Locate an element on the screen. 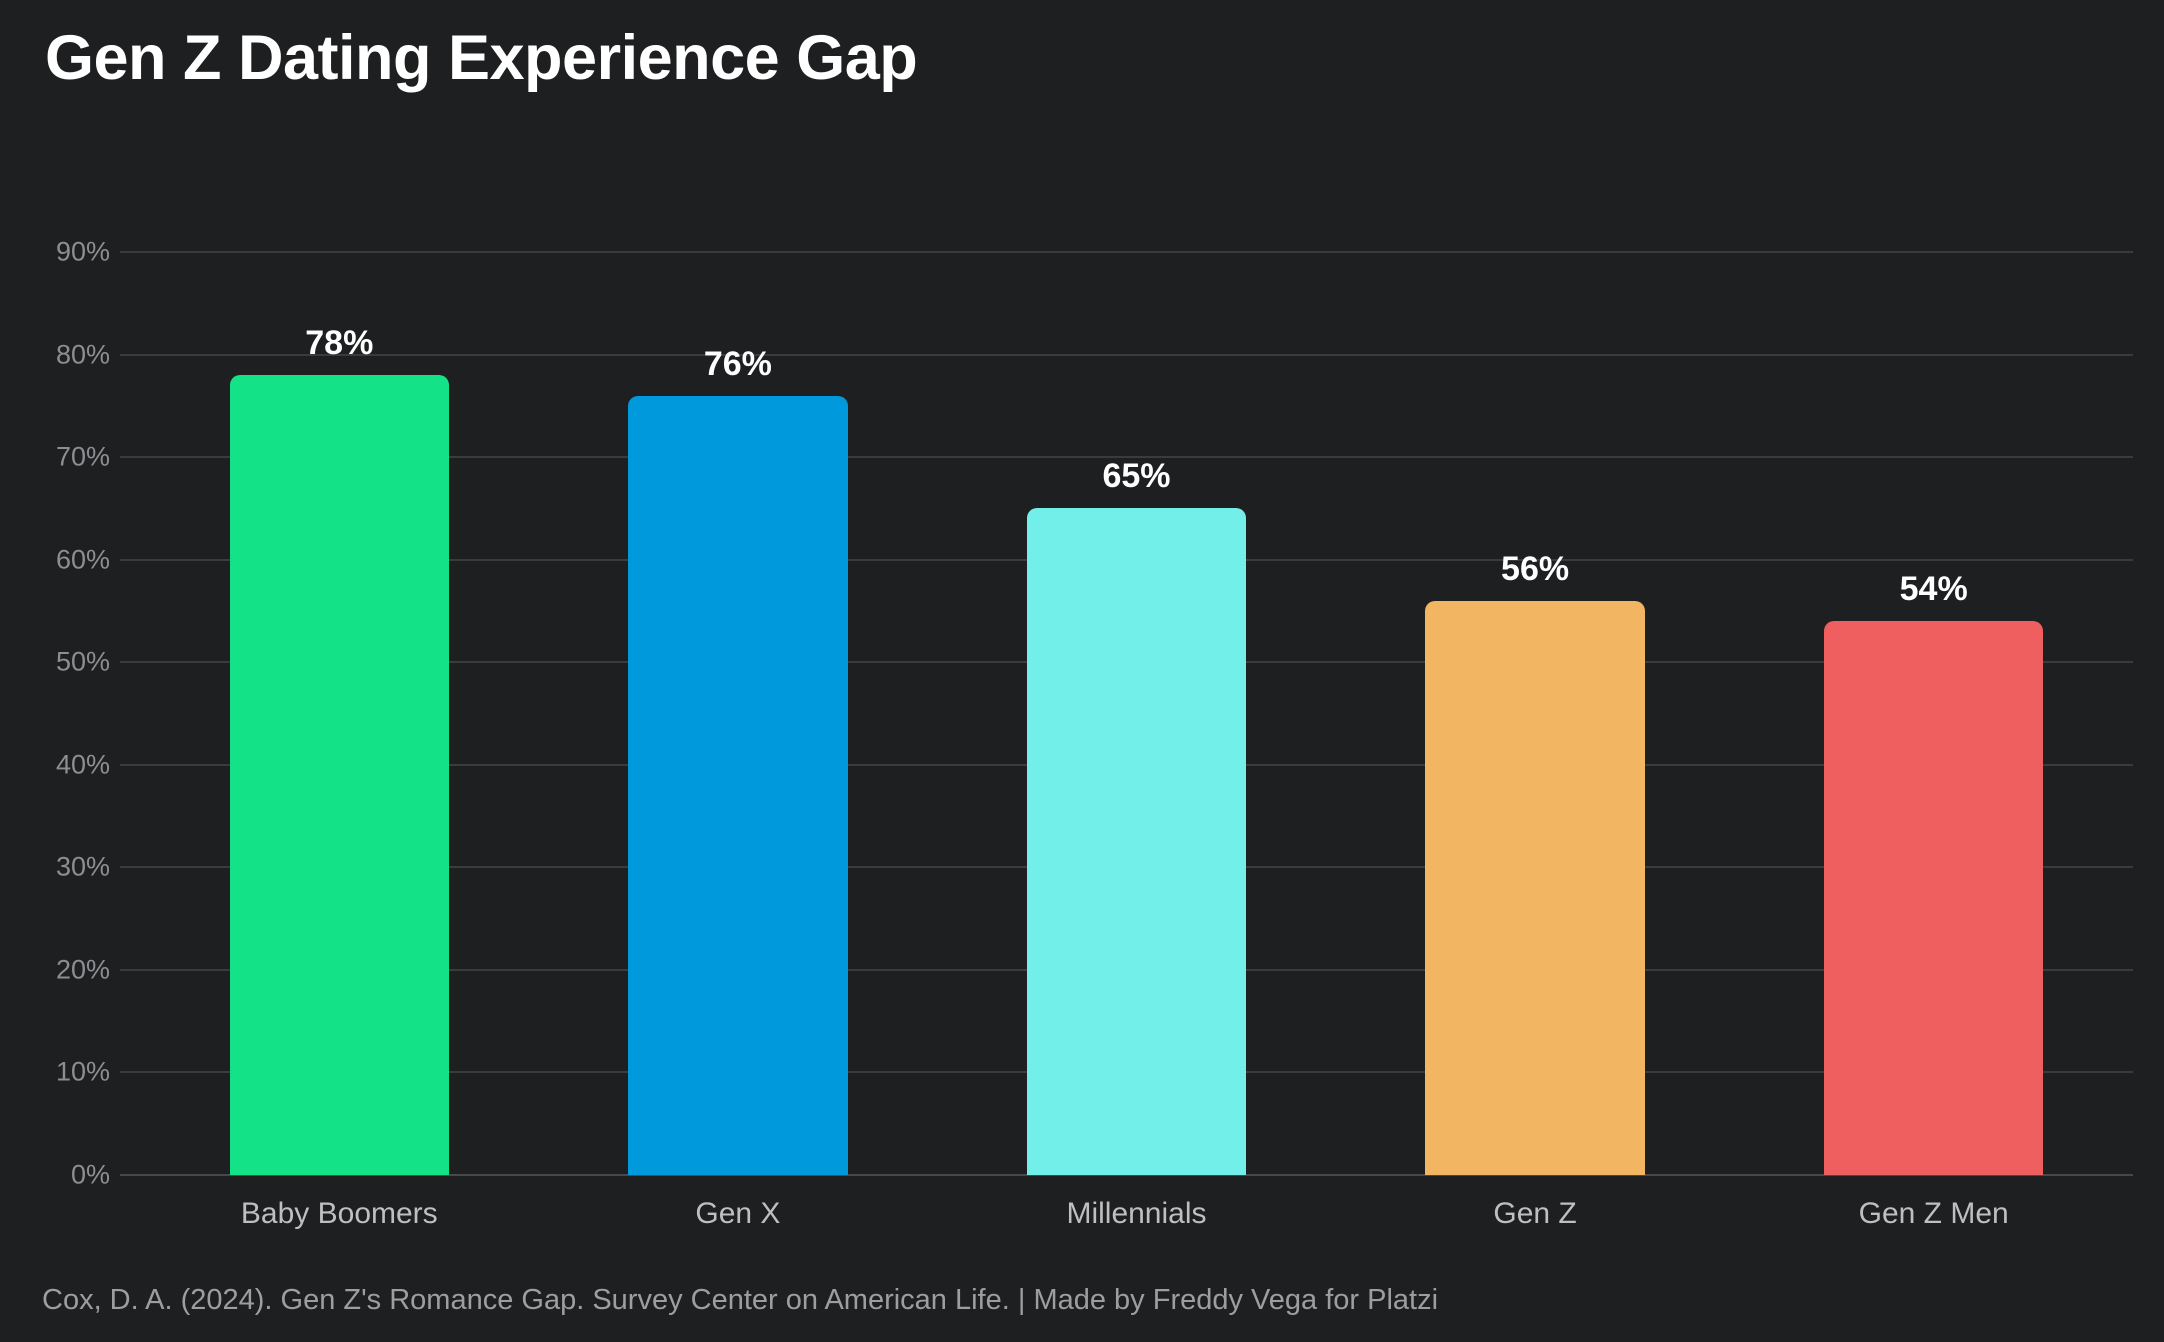 The height and width of the screenshot is (1342, 2164). y-axis-label: 10% is located at coordinates (82, 1071).